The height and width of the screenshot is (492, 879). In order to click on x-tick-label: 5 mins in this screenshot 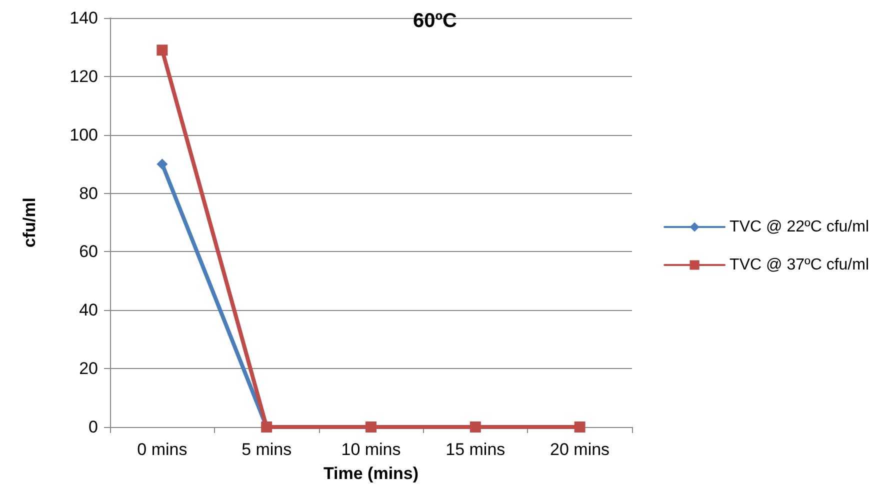, I will do `click(267, 449)`.